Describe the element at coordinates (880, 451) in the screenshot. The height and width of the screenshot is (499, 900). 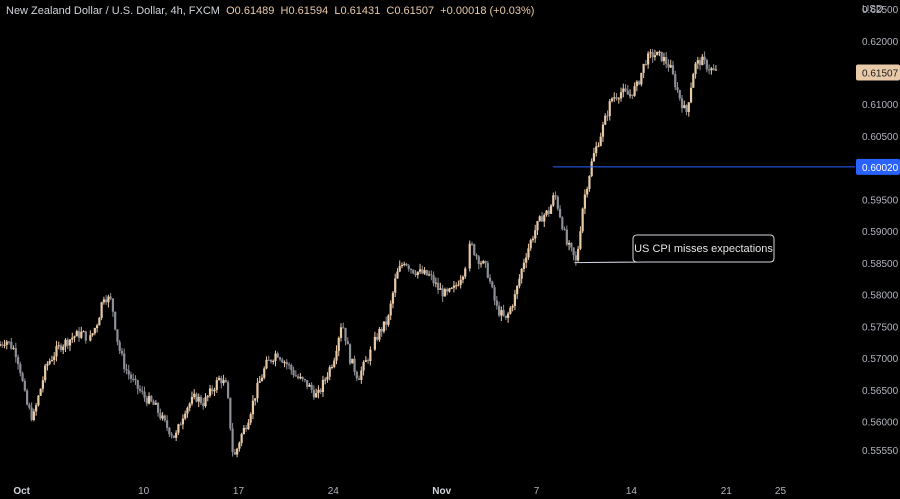
I see `price-axis-tick-label: 0.55550` at that location.